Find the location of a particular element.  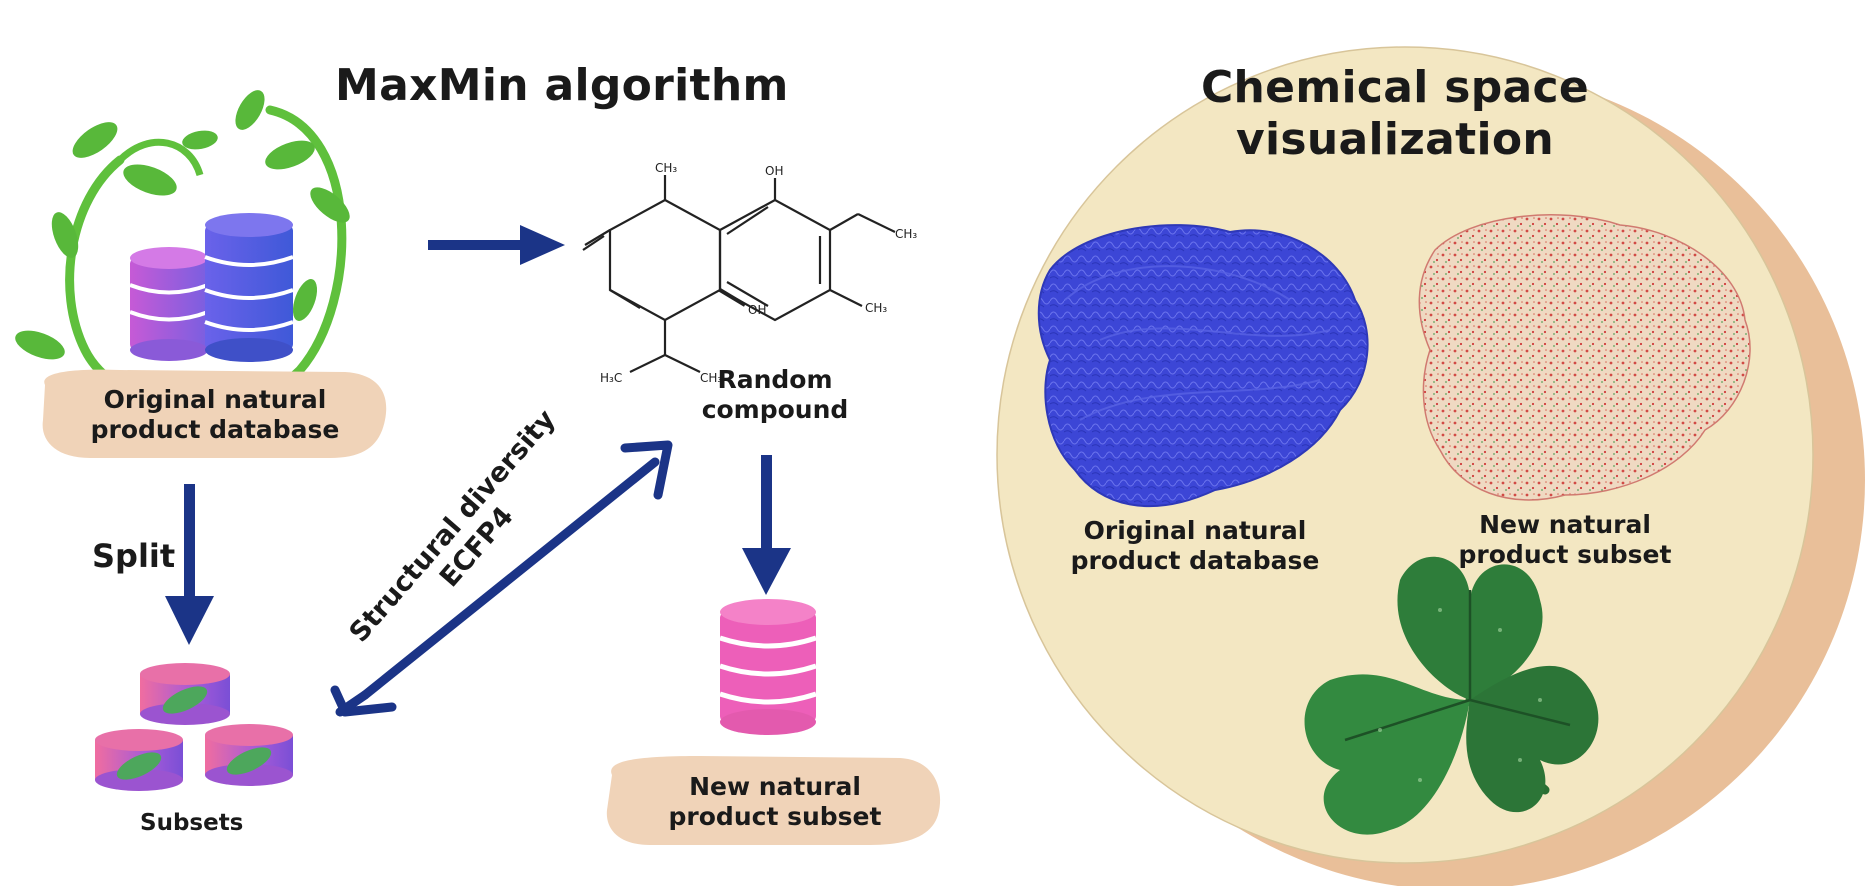

database-label-tag is located at coordinates (214, 413).